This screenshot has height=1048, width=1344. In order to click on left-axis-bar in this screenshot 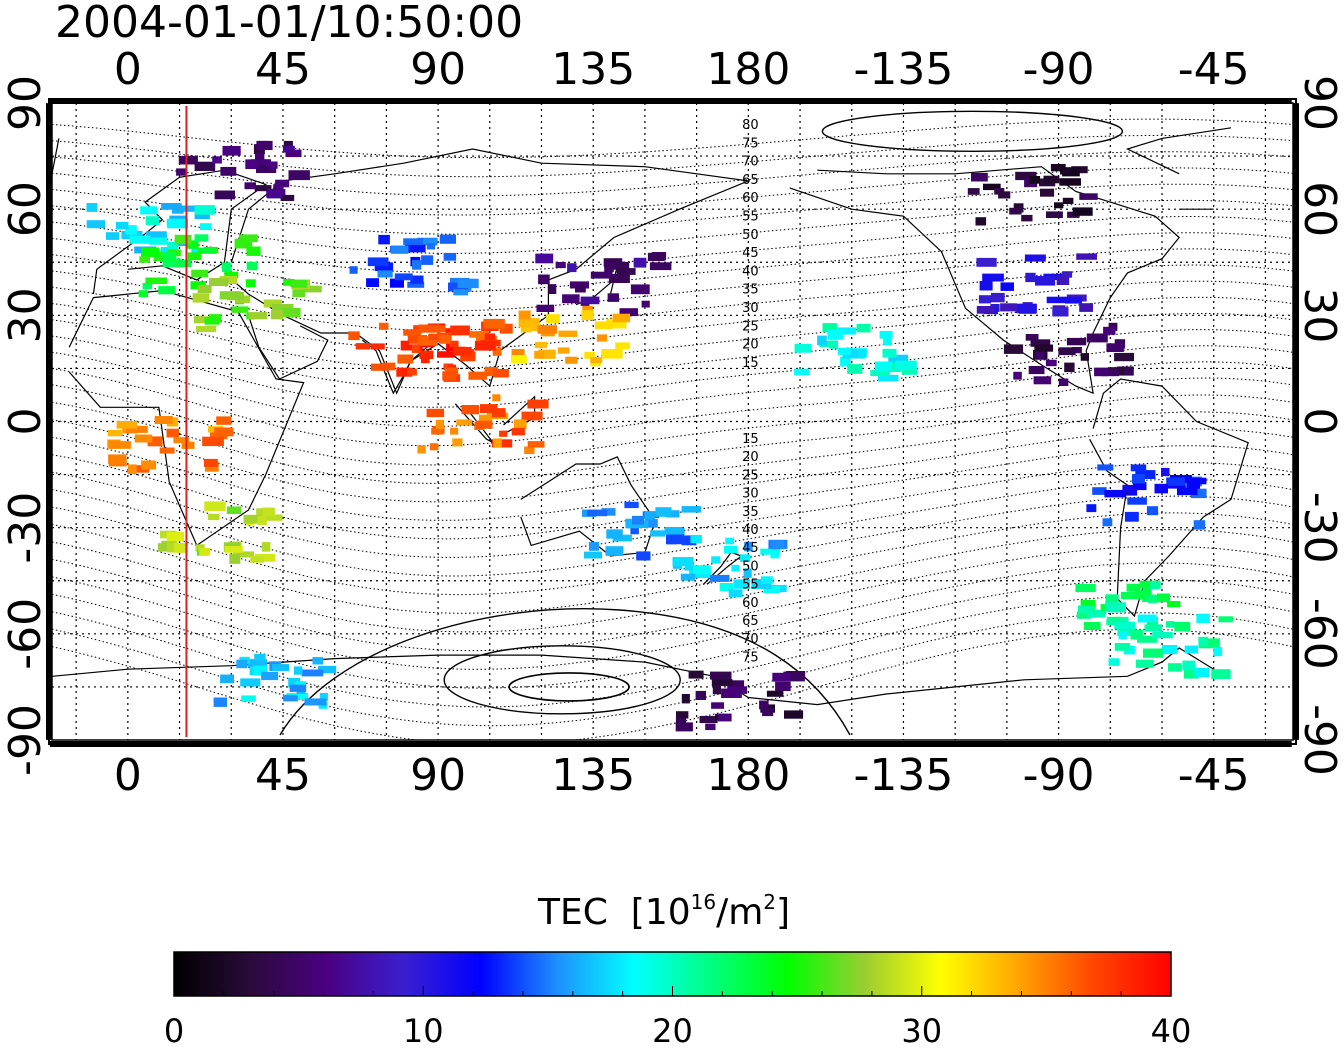, I will do `click(49, 633)`.